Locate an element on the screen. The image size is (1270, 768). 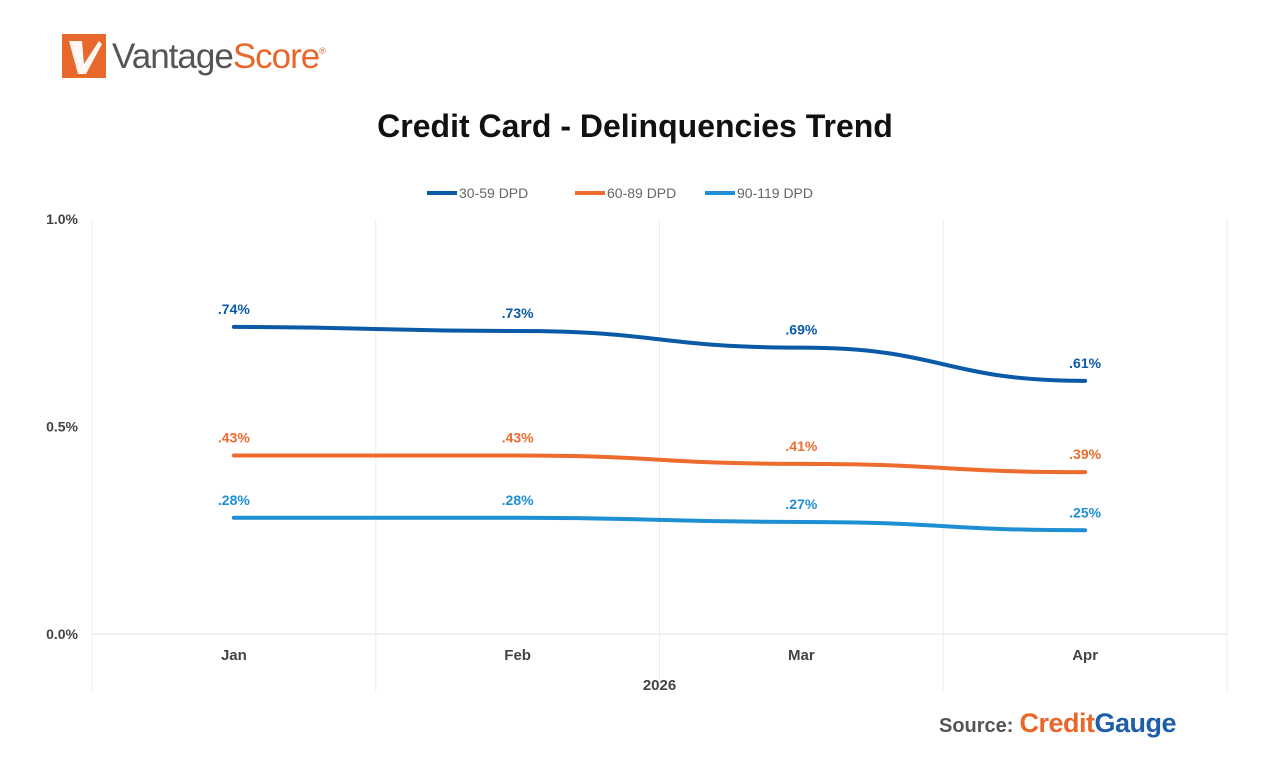
source-label: Source: is located at coordinates (976, 726).